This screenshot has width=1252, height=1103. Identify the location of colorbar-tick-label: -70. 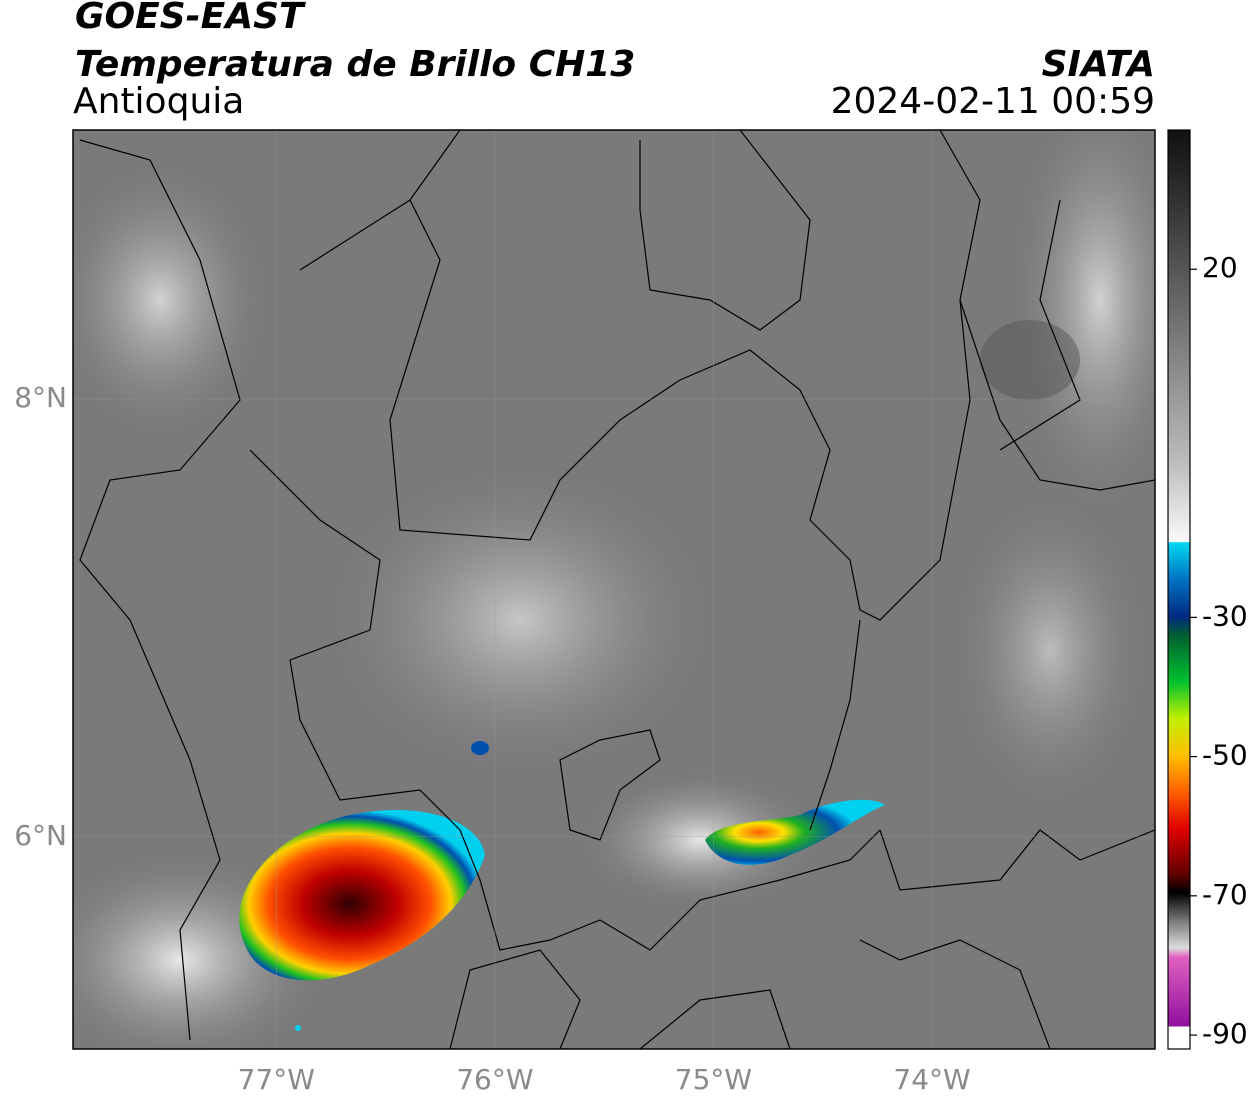
(1225, 894).